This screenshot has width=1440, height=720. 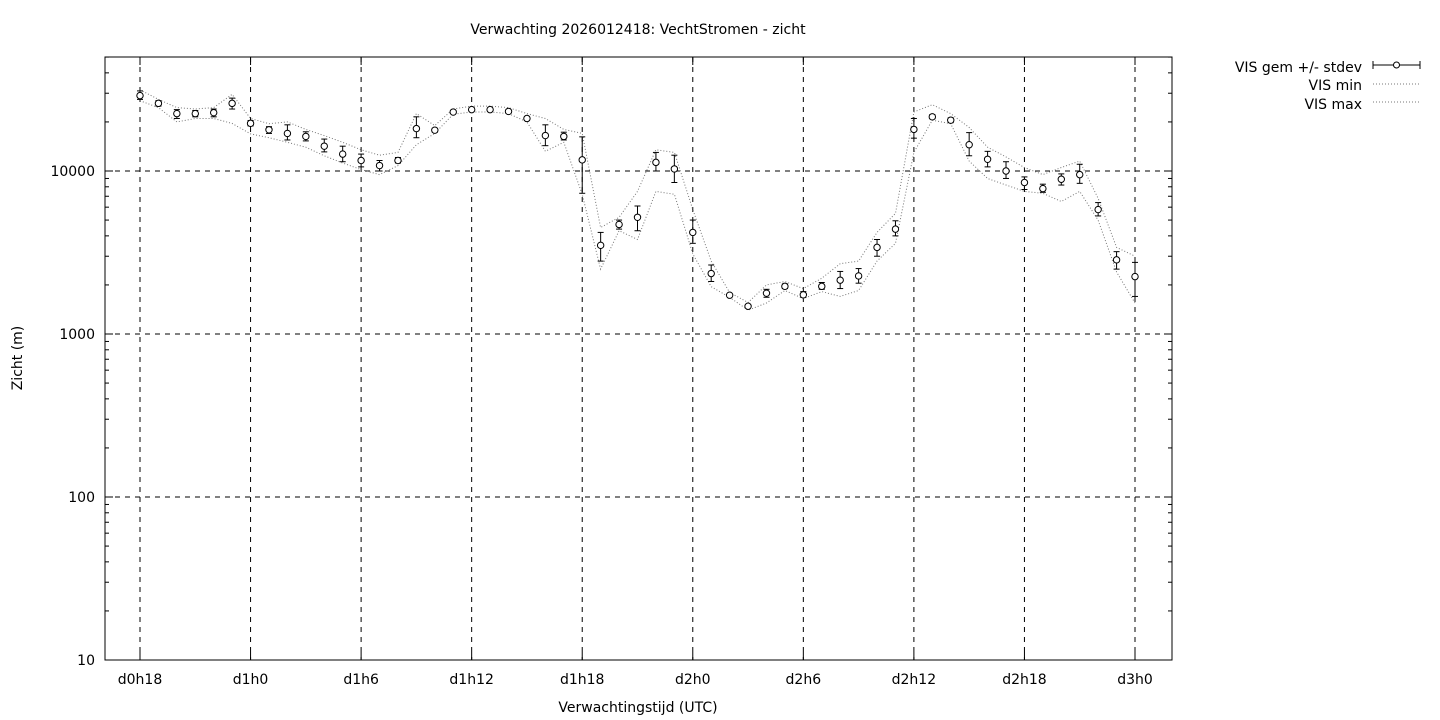 What do you see at coordinates (914, 680) in the screenshot?
I see `x-tick-label: d2h12` at bounding box center [914, 680].